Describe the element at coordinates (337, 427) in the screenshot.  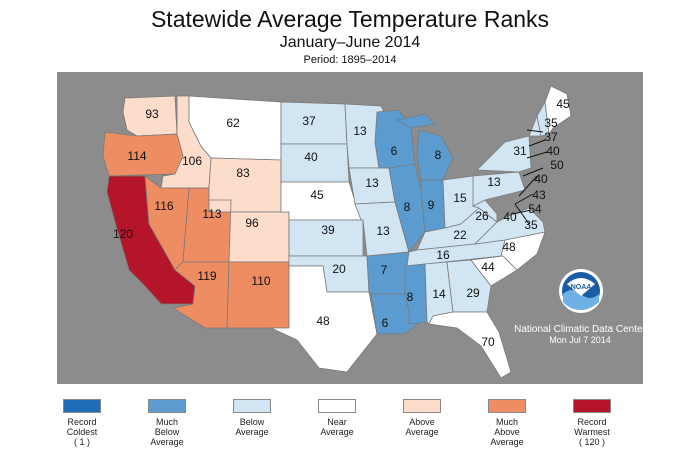
I see `legend-label: Near Average` at that location.